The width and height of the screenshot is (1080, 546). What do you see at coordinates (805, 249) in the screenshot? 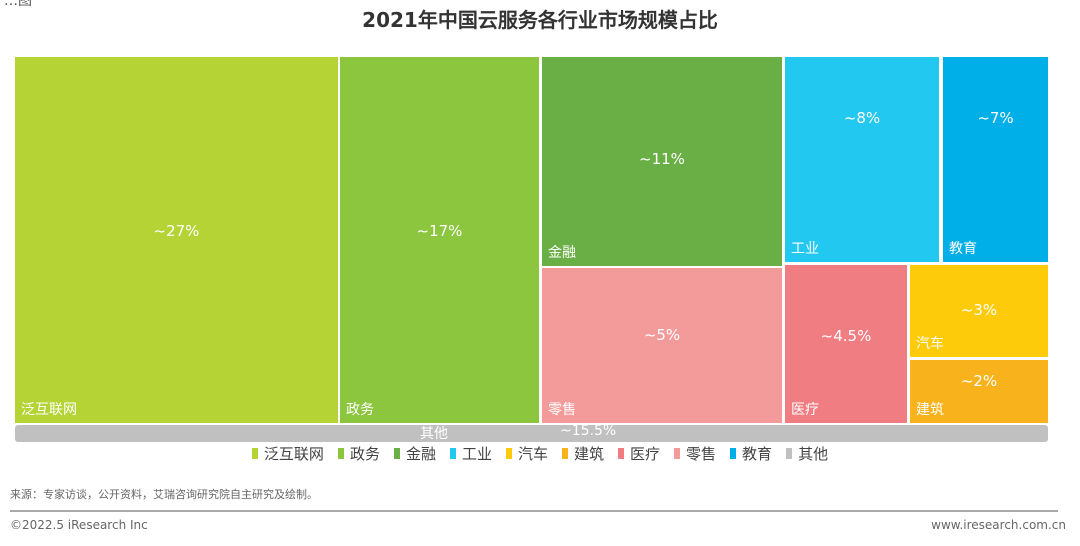
I see `tile-name-label: 工业` at bounding box center [805, 249].